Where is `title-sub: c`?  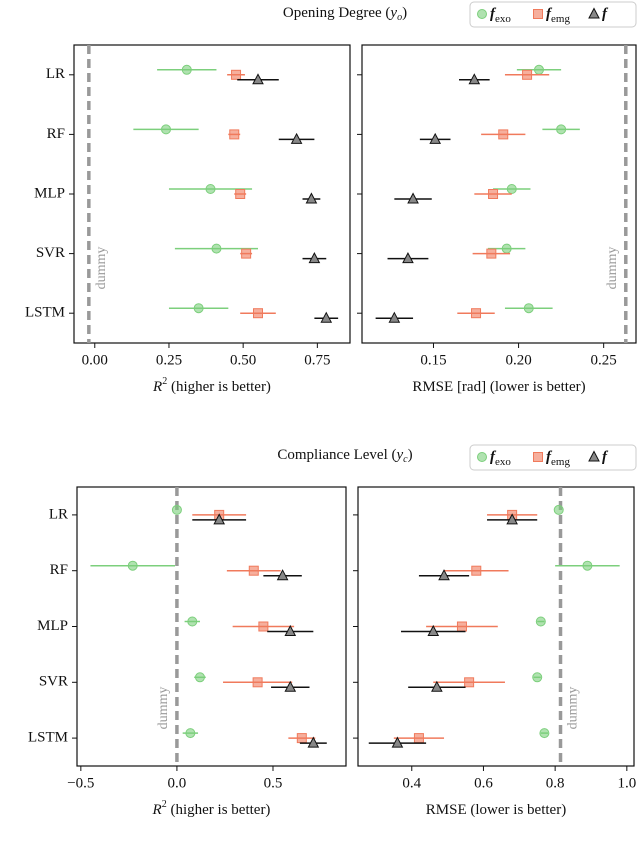
title-sub: c is located at coordinates (405, 459).